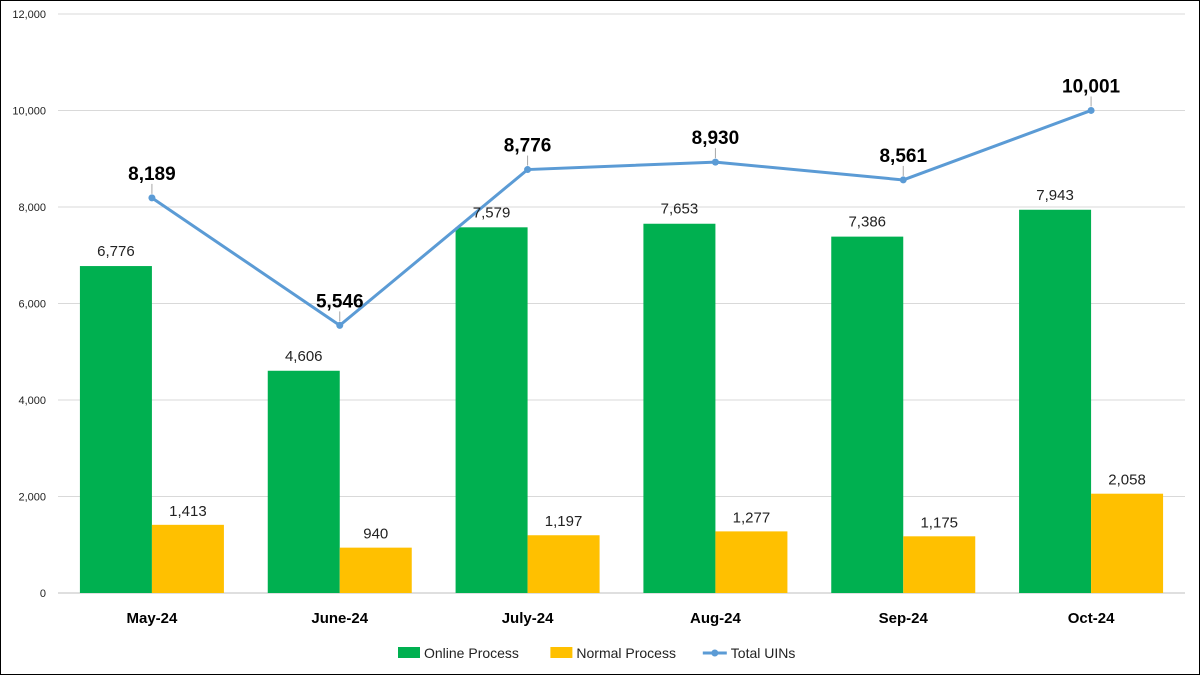 The image size is (1200, 675). What do you see at coordinates (492, 212) in the screenshot?
I see `bar-label-online: 7,579` at bounding box center [492, 212].